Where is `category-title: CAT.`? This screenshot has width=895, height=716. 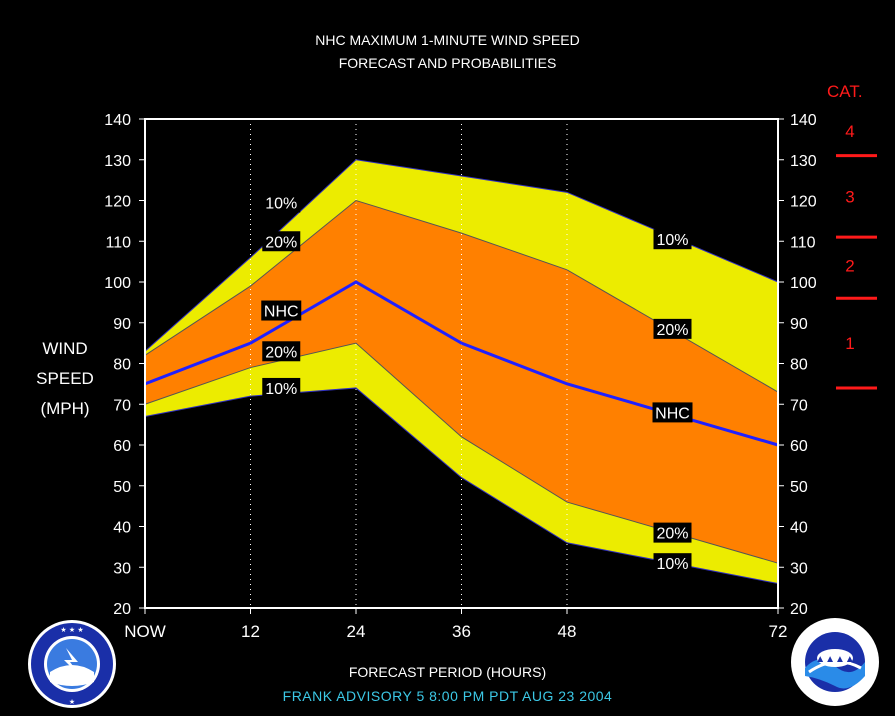 category-title: CAT. is located at coordinates (845, 91).